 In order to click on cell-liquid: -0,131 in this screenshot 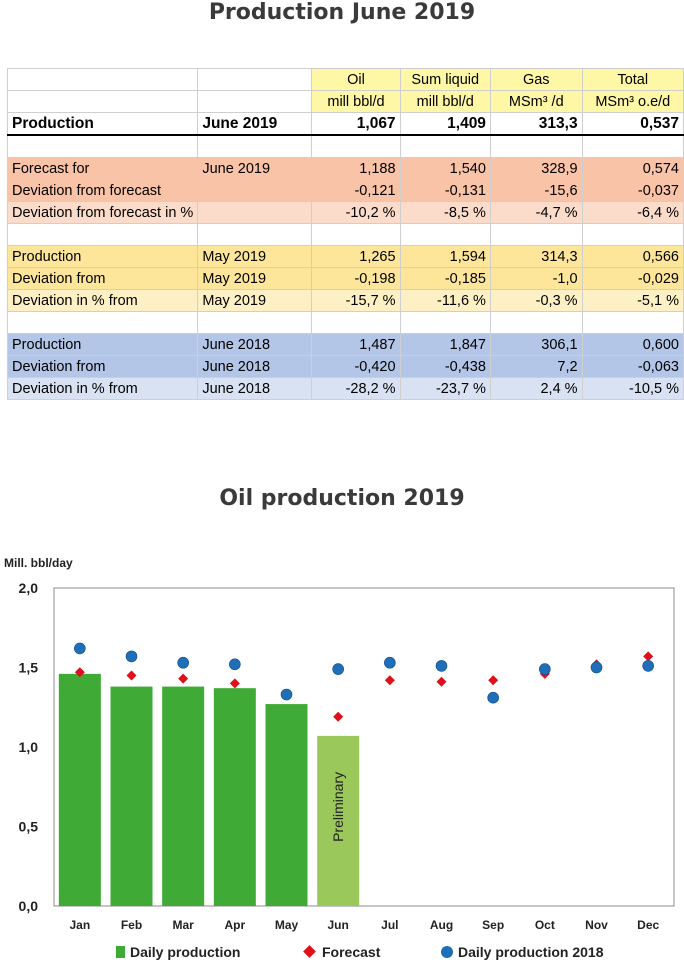, I will do `click(445, 190)`.